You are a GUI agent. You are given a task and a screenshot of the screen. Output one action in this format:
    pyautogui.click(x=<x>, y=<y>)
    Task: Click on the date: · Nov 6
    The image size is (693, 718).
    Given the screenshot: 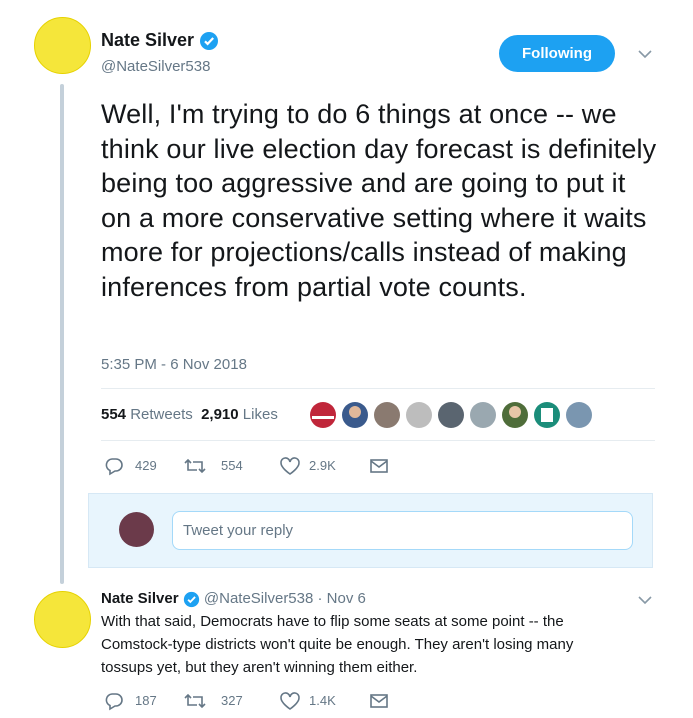 What is the action you would take?
    pyautogui.click(x=341, y=598)
    